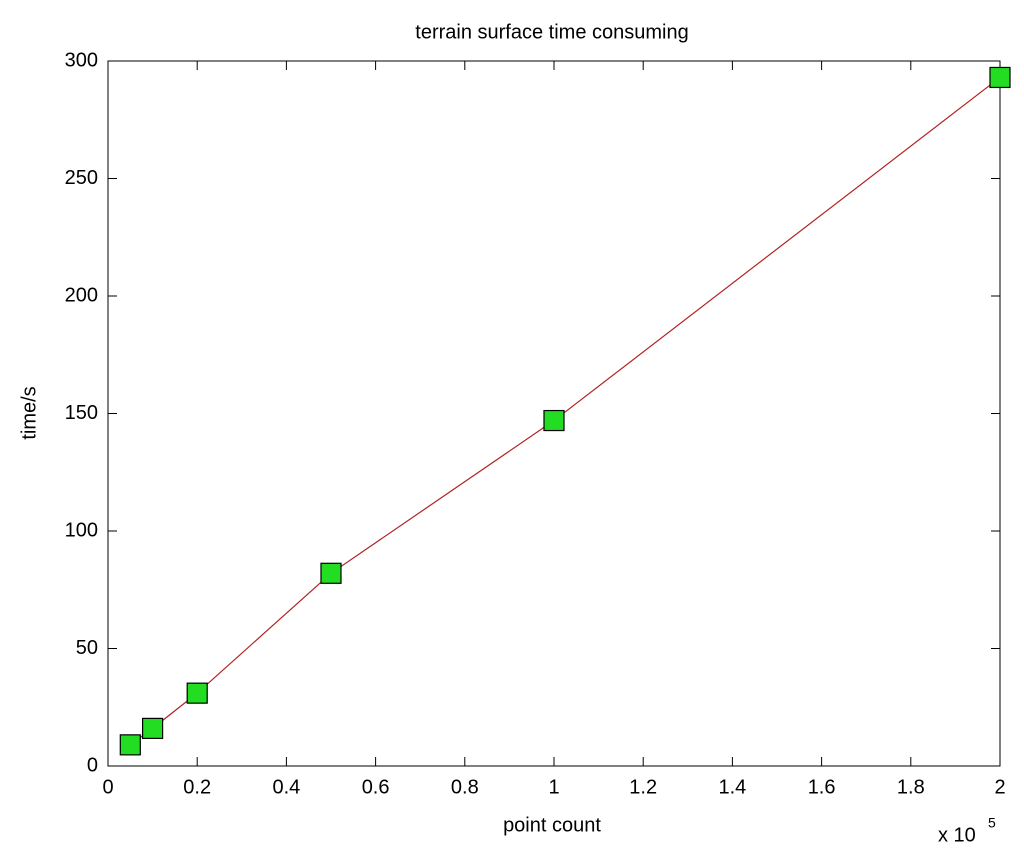 This screenshot has width=1024, height=860. Describe the element at coordinates (87, 648) in the screenshot. I see `y-tick-label: 50` at that location.